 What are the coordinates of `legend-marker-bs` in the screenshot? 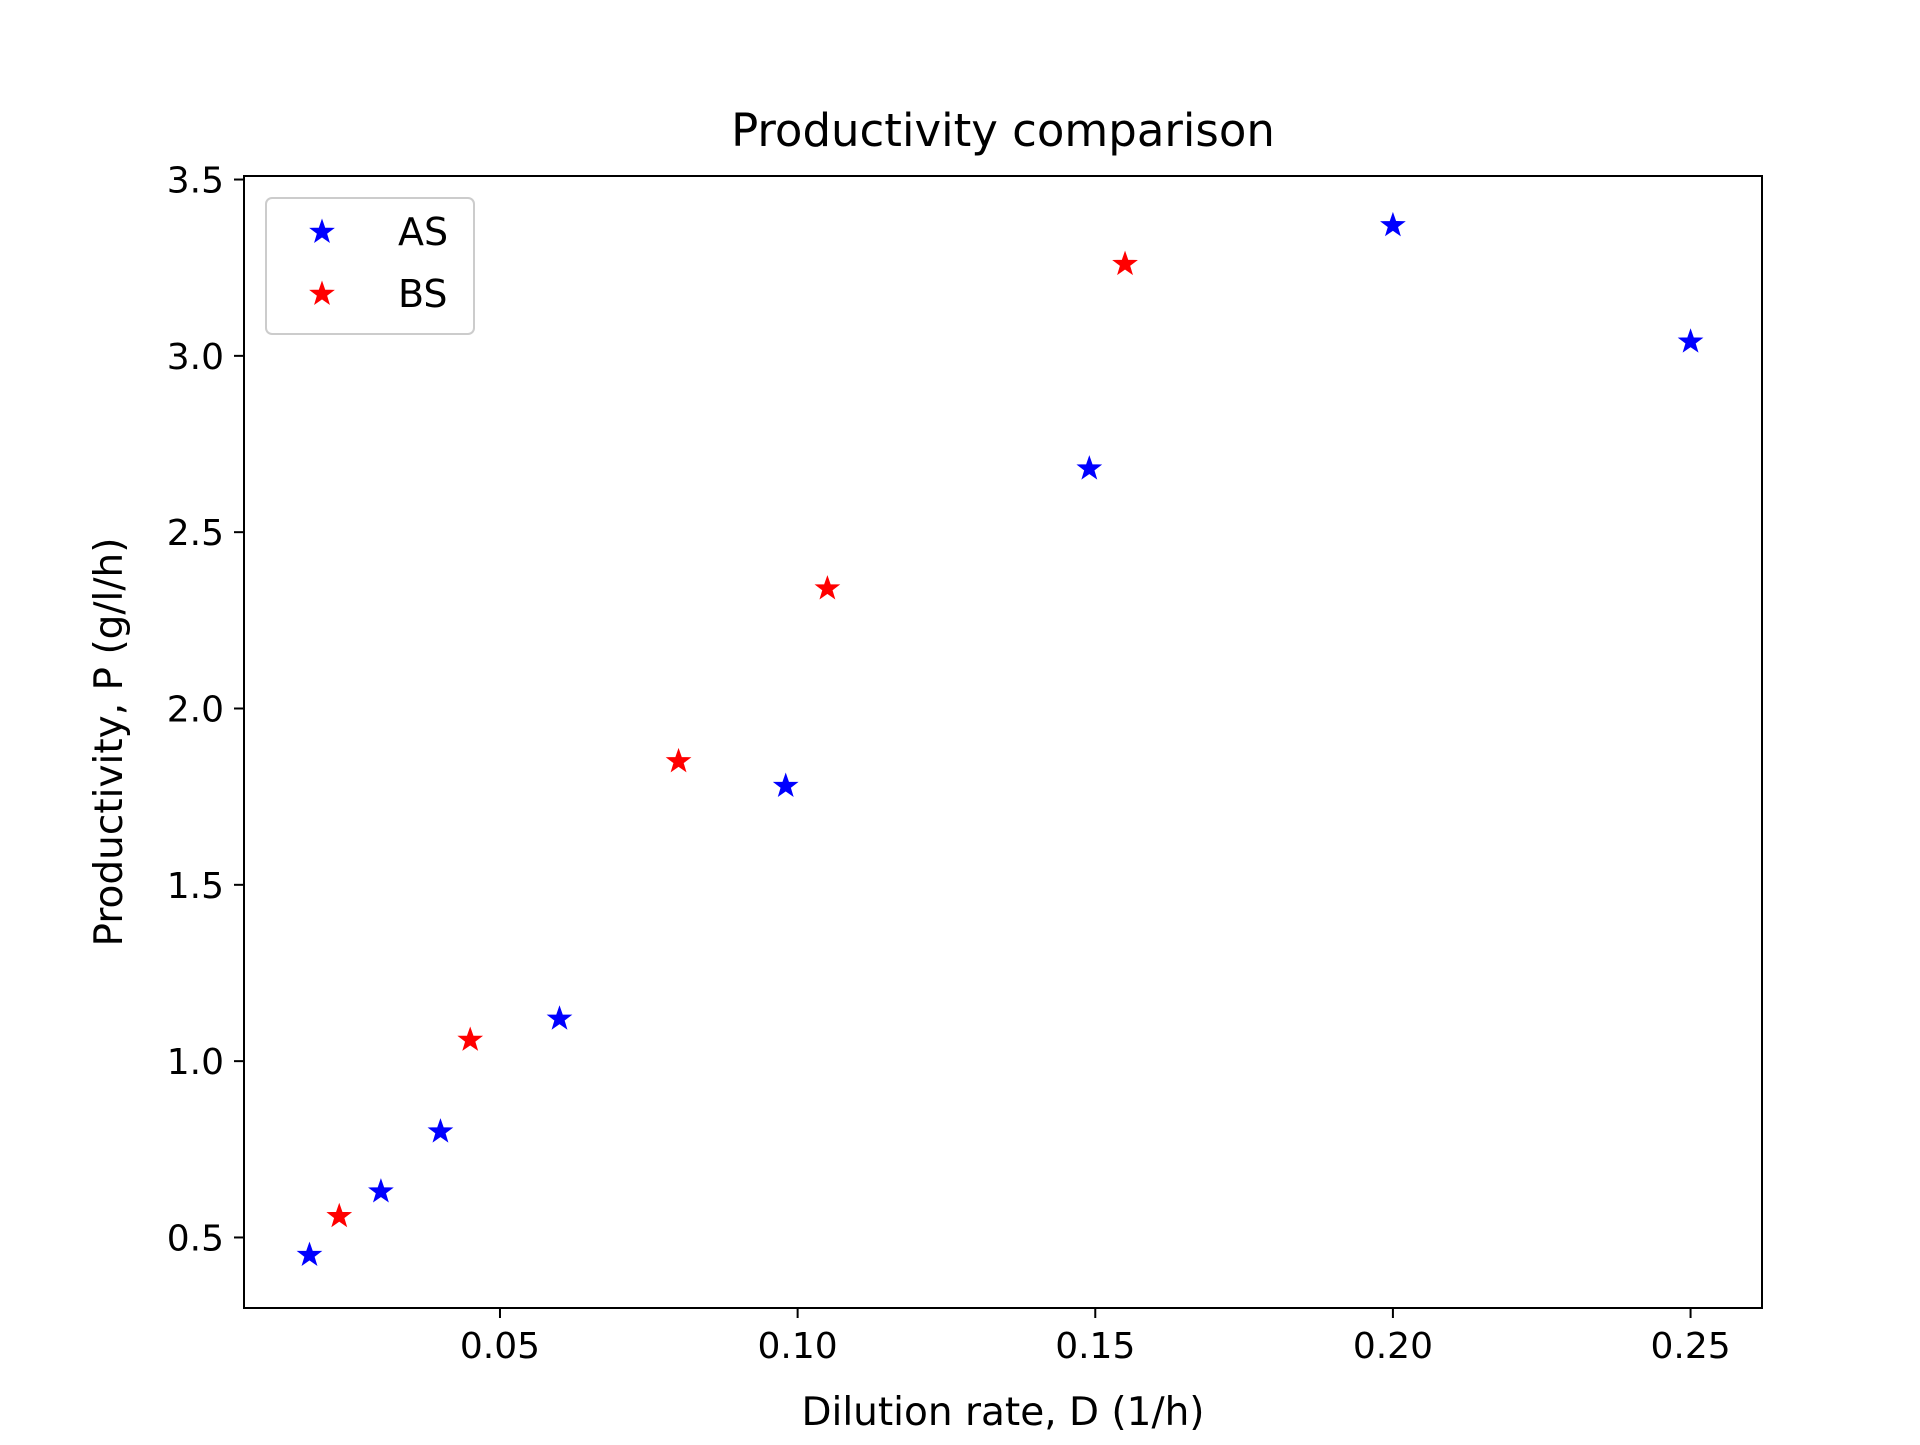 It's located at (322, 292).